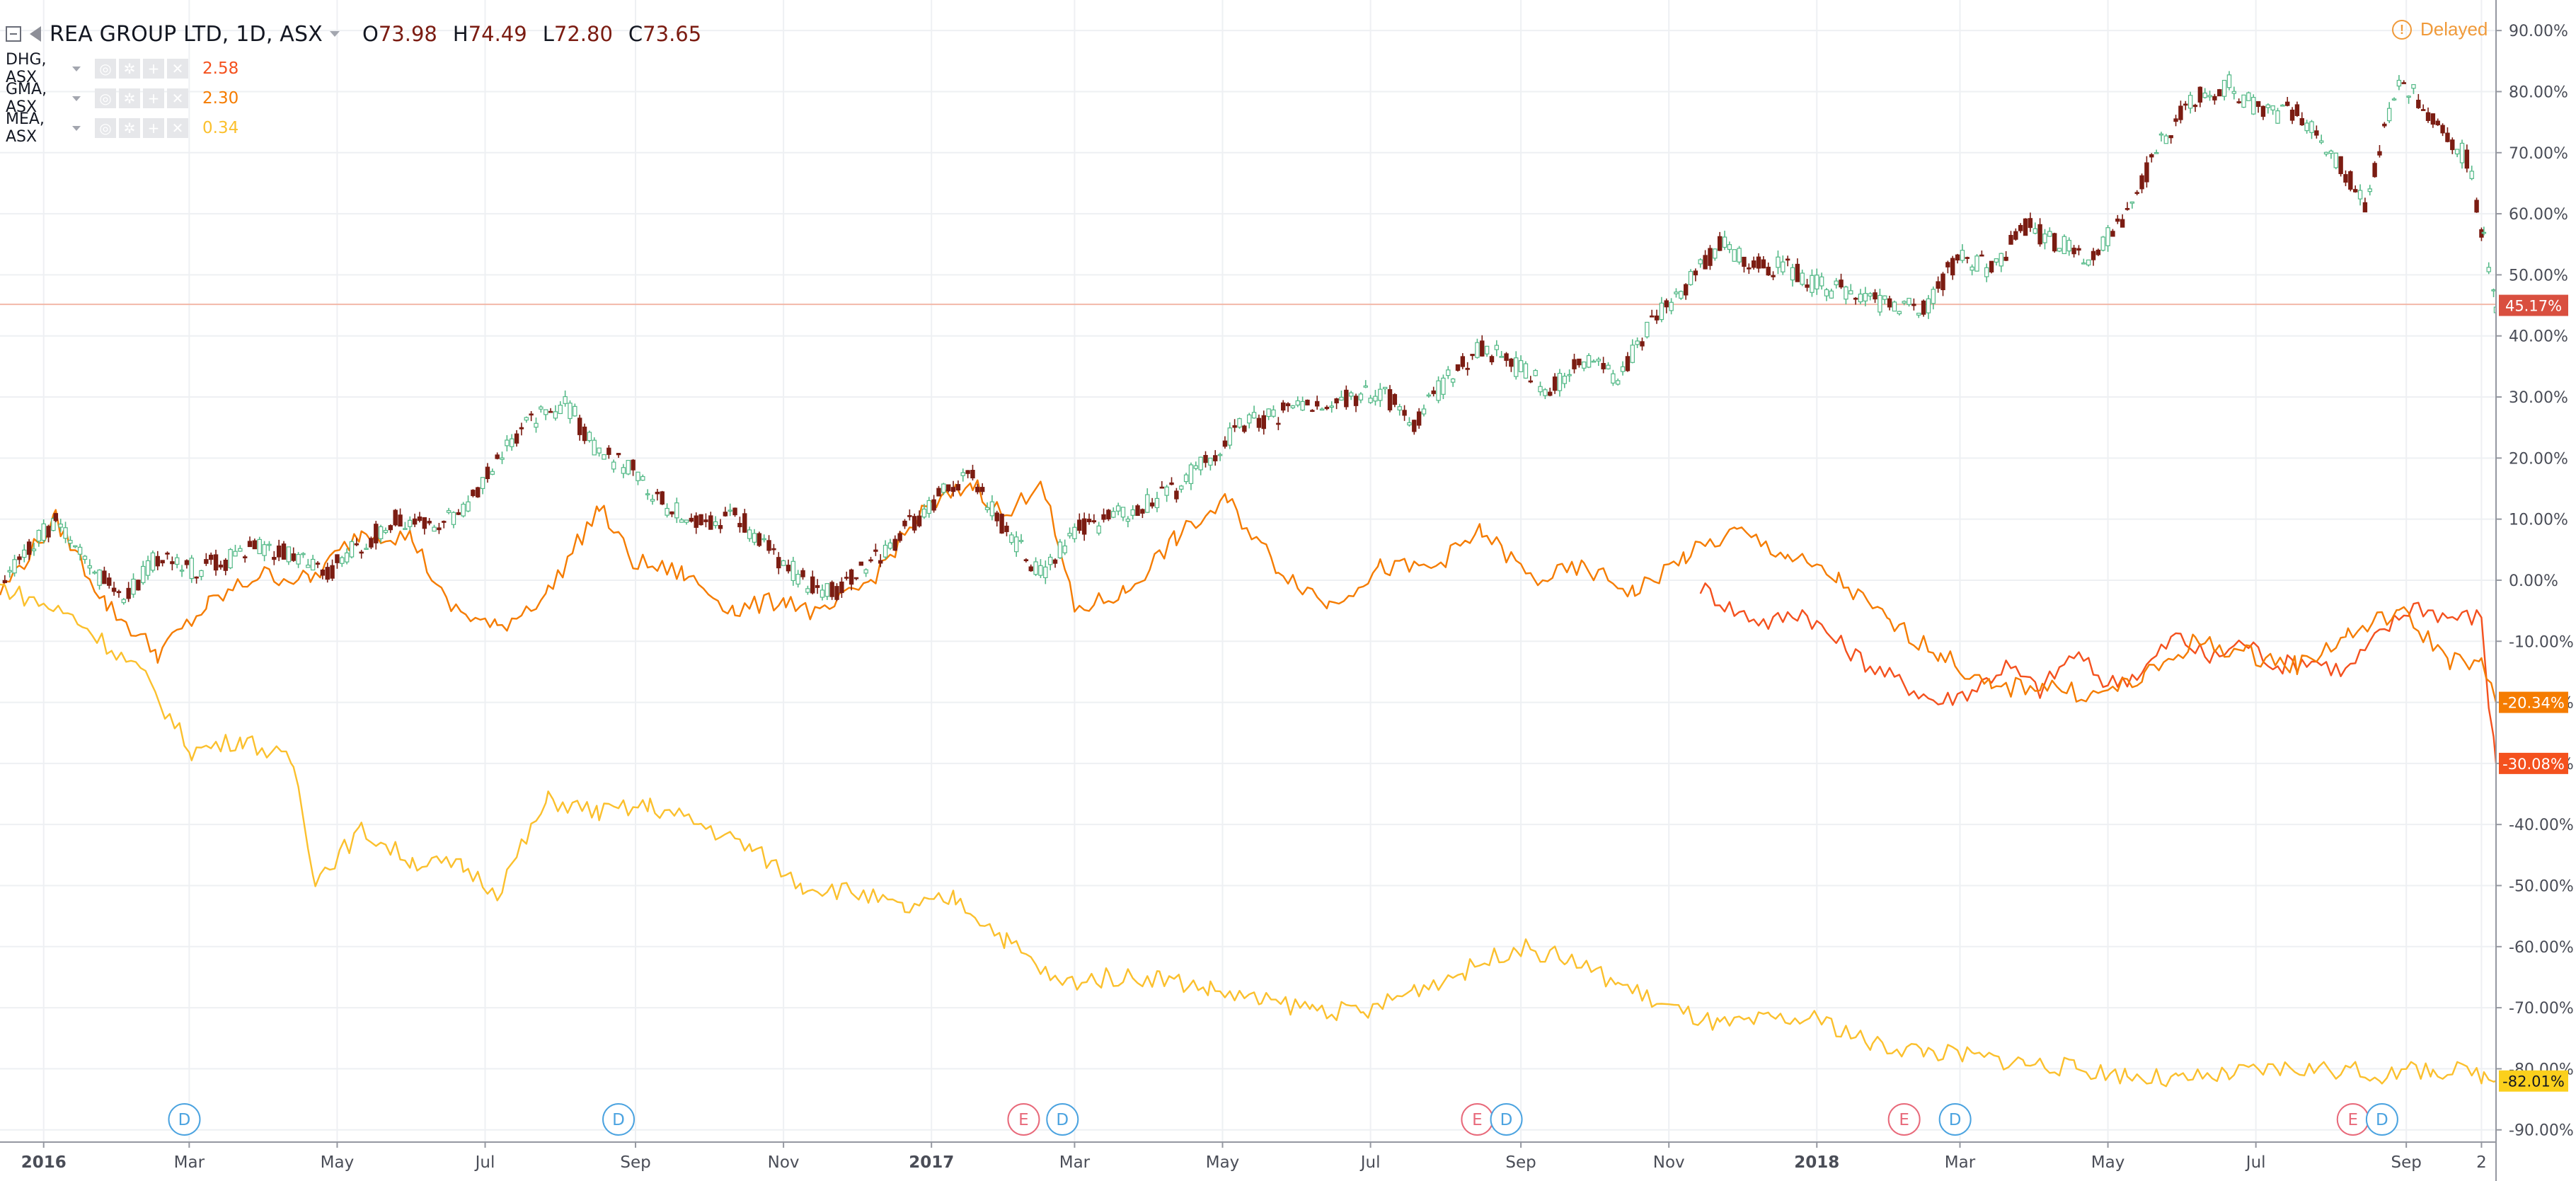  What do you see at coordinates (1023, 1120) in the screenshot?
I see `earnings-marker` at bounding box center [1023, 1120].